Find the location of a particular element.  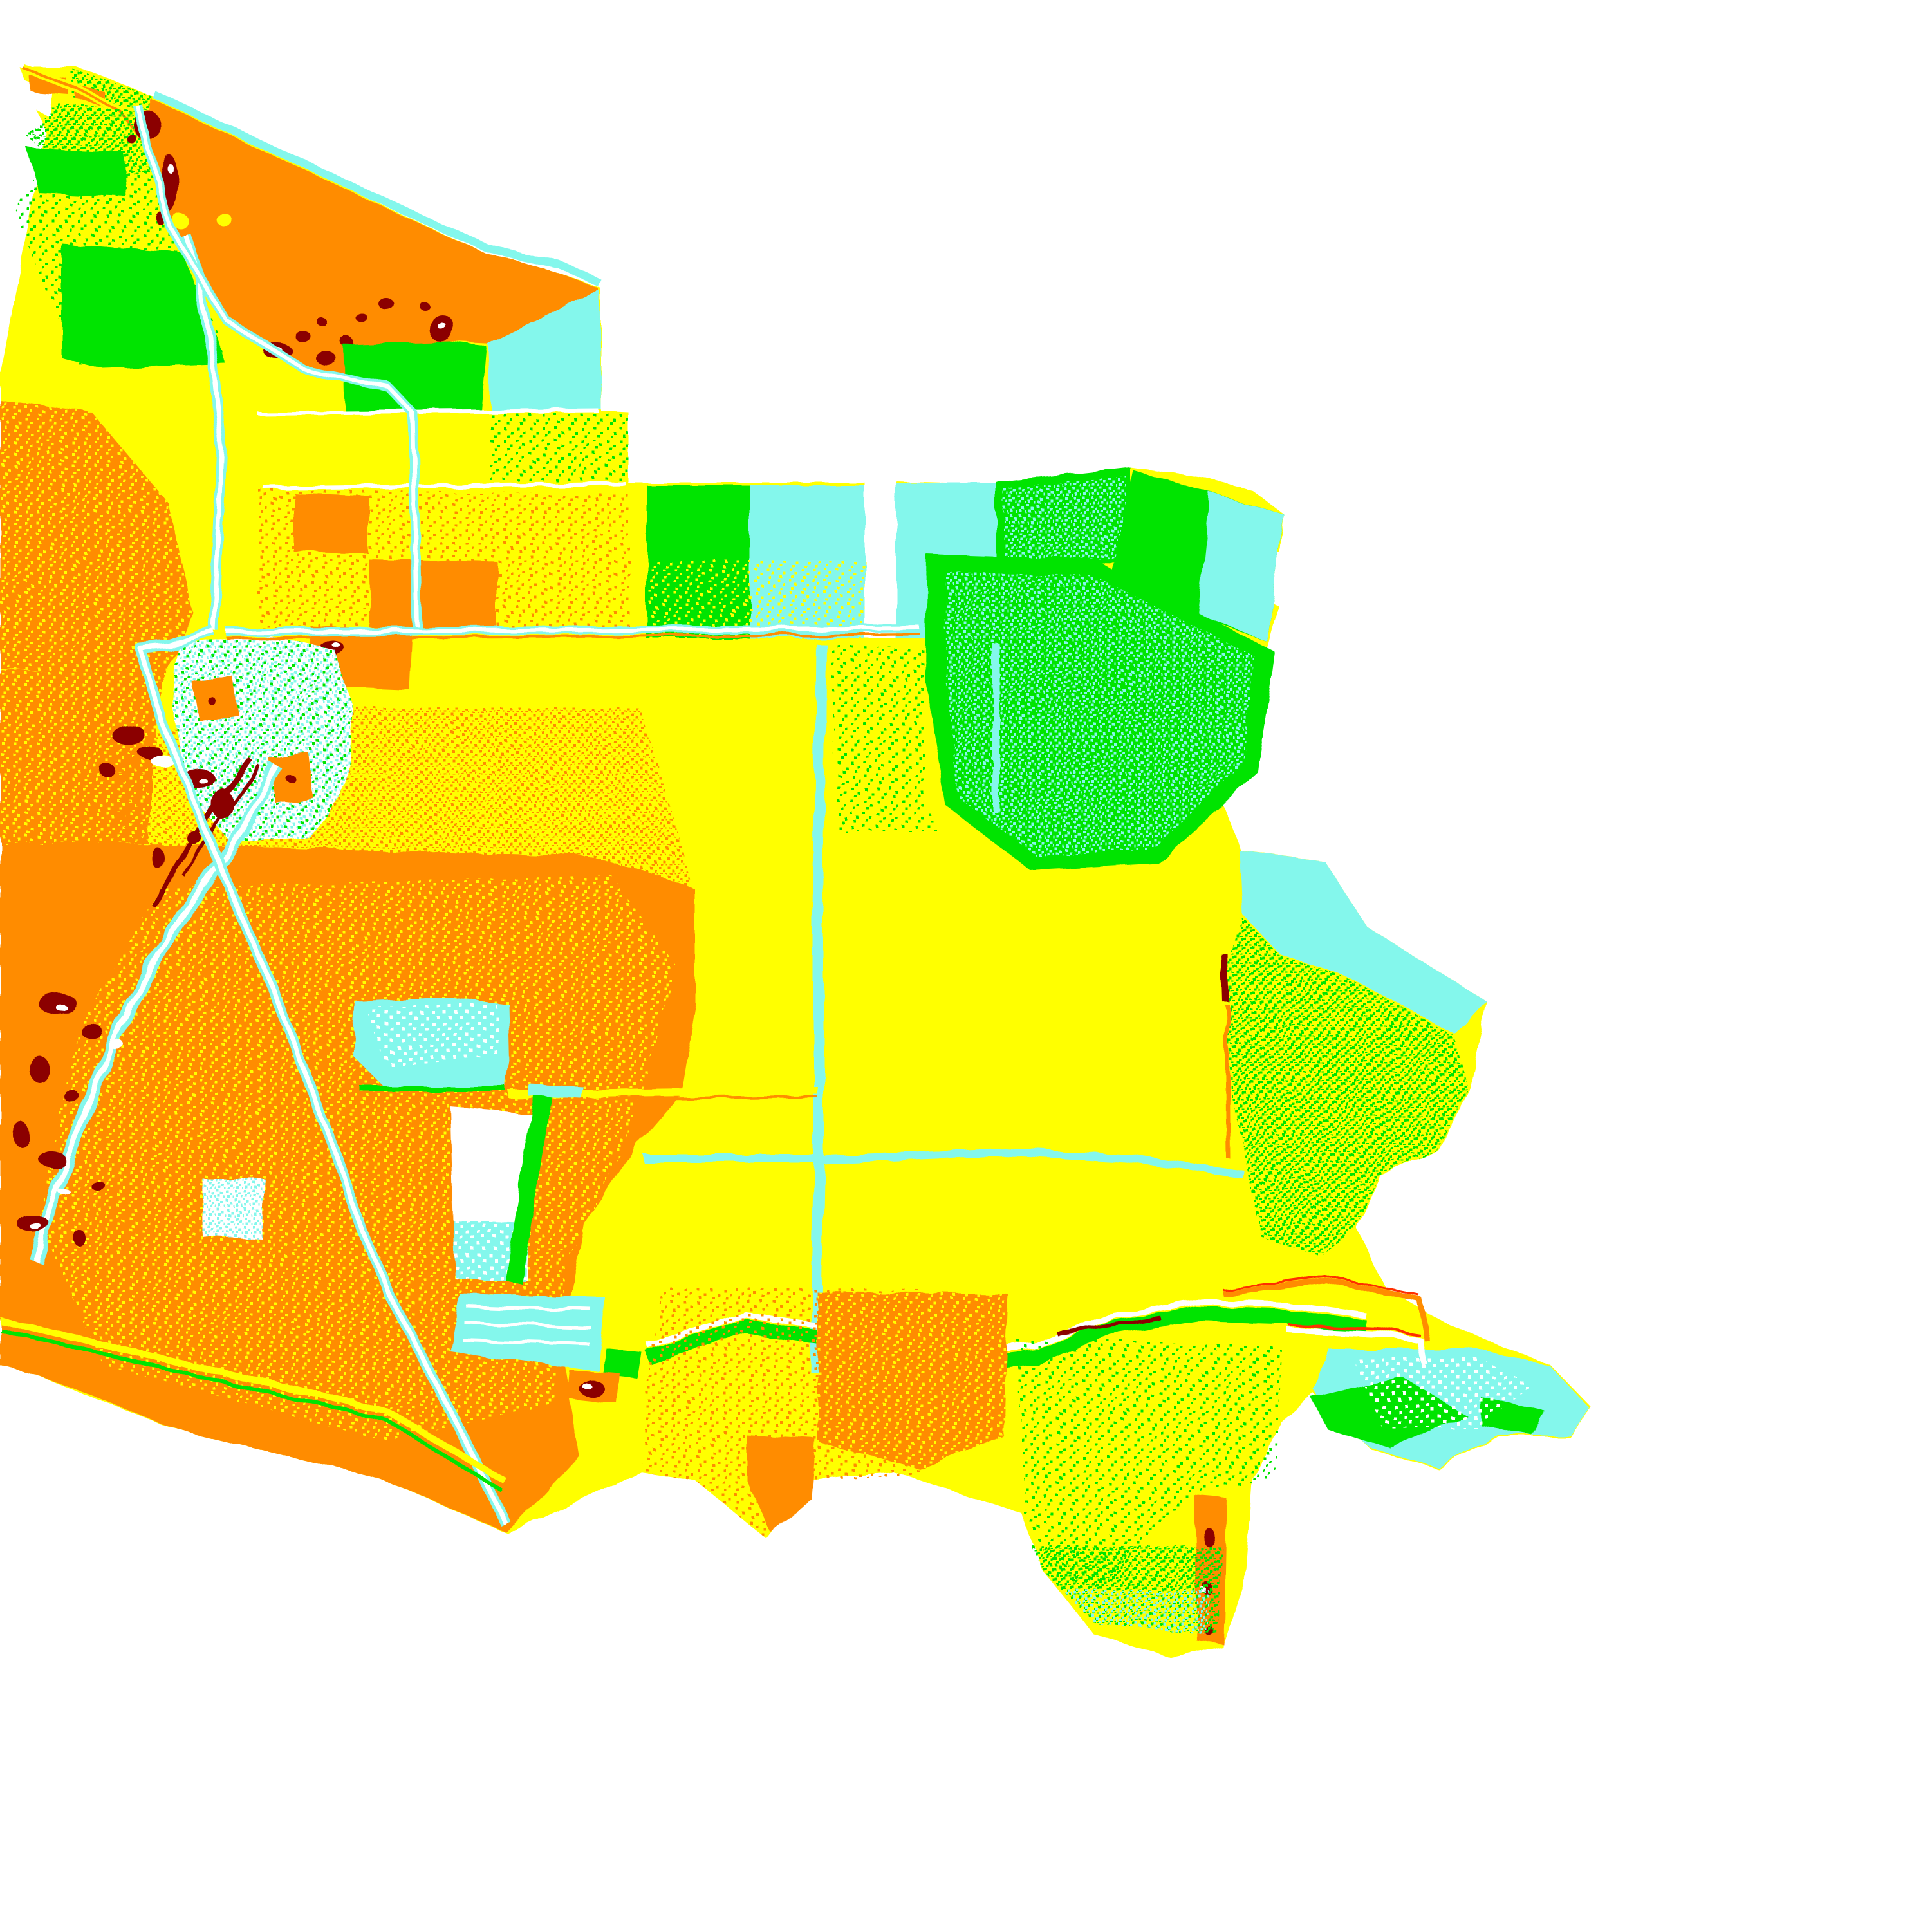

cyan-fringe-top is located at coordinates (376, 188).